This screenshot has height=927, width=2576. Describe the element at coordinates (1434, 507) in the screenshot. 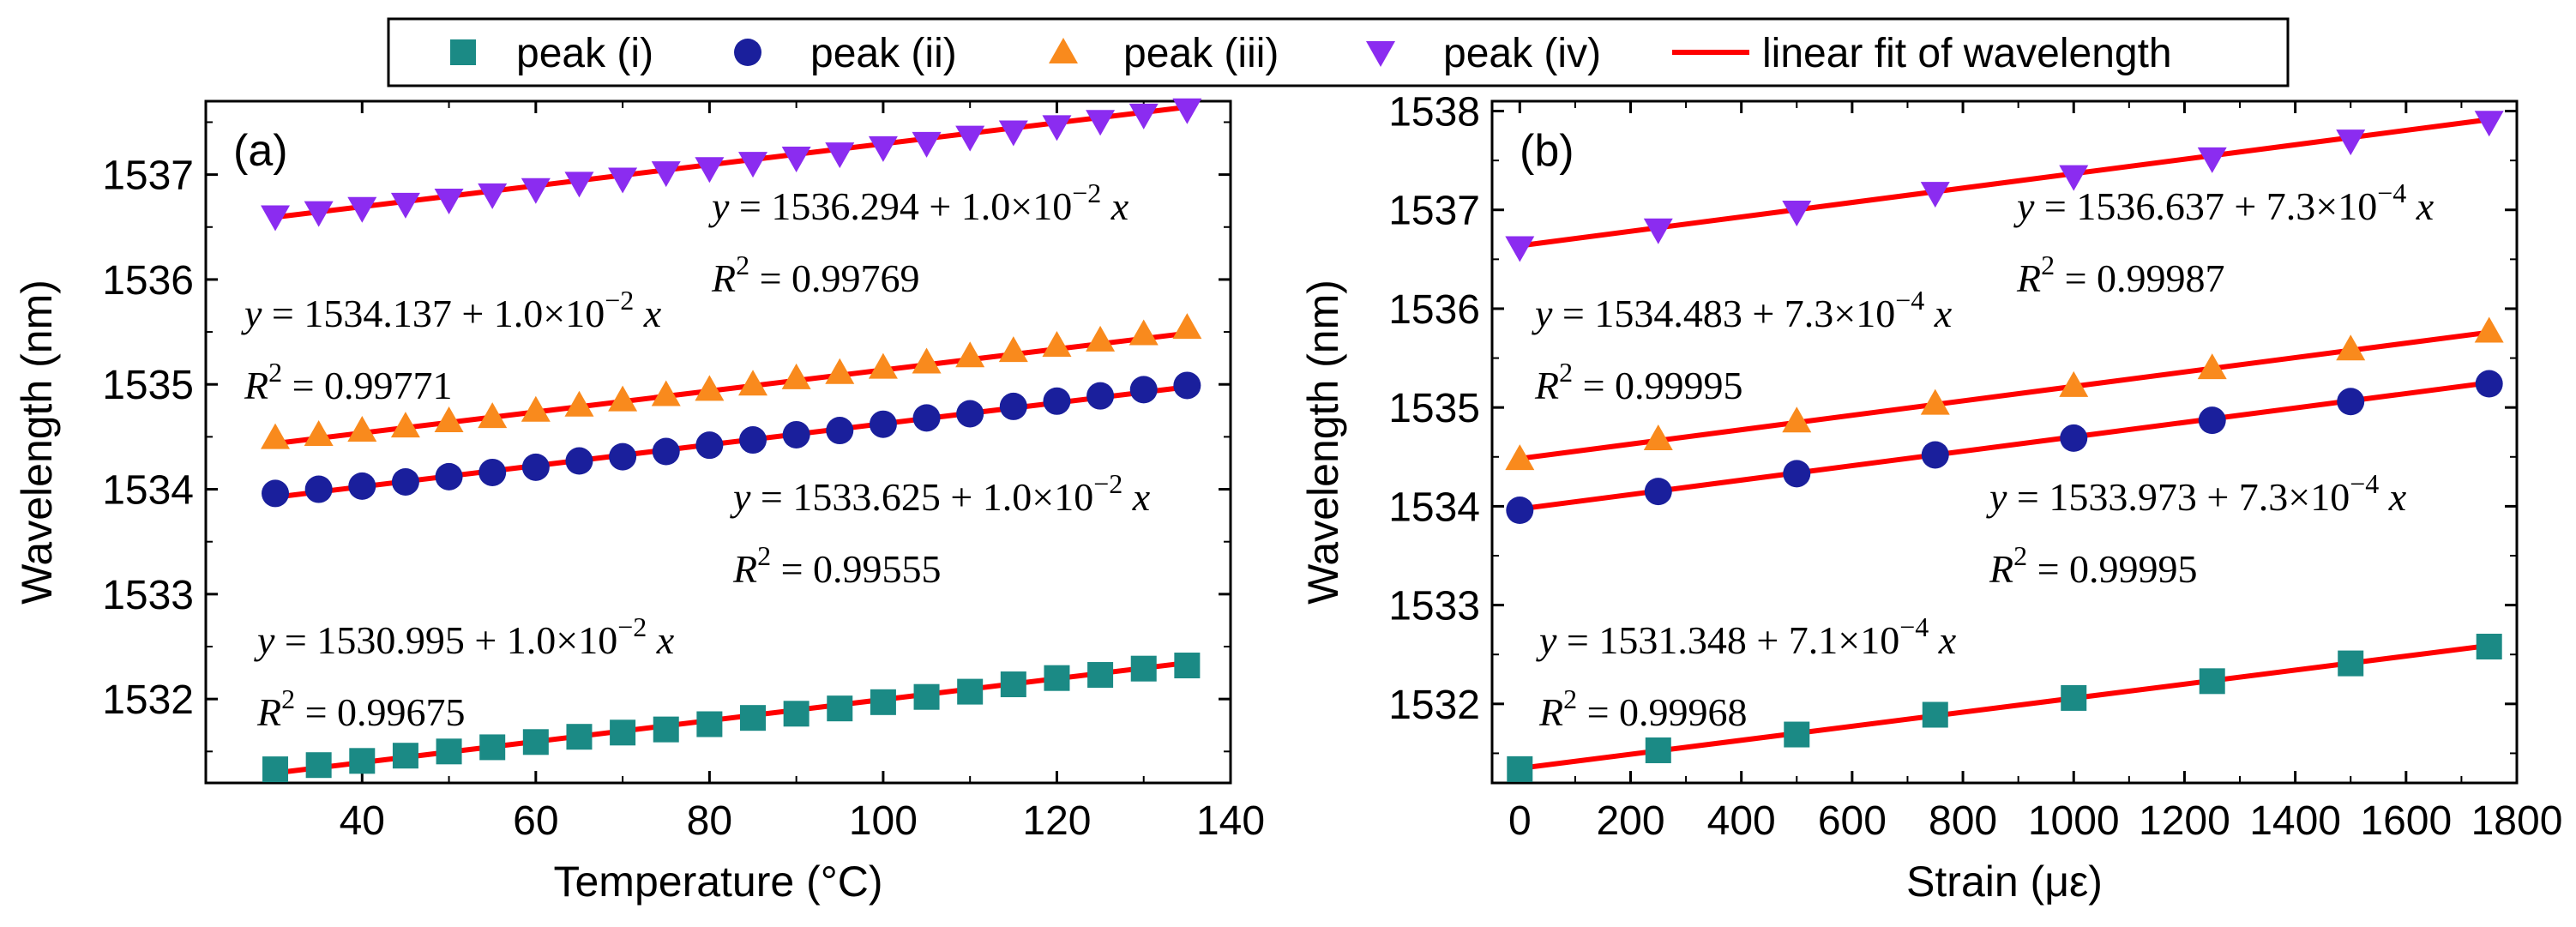

I see `y-tick-label: 1534` at that location.